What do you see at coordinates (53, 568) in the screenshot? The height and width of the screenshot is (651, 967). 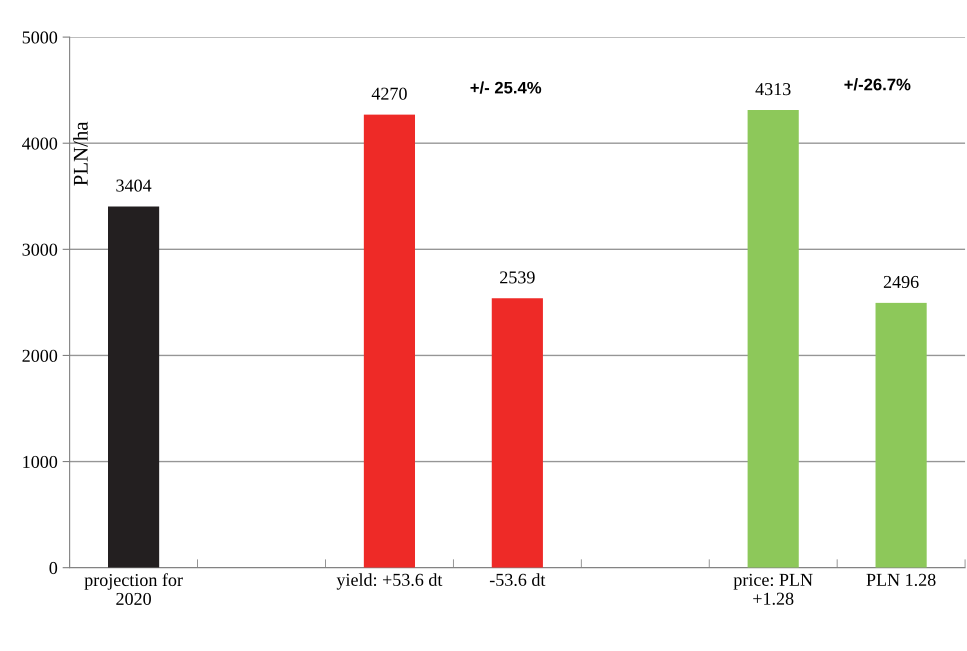 I see `y-tick-label: 0` at bounding box center [53, 568].